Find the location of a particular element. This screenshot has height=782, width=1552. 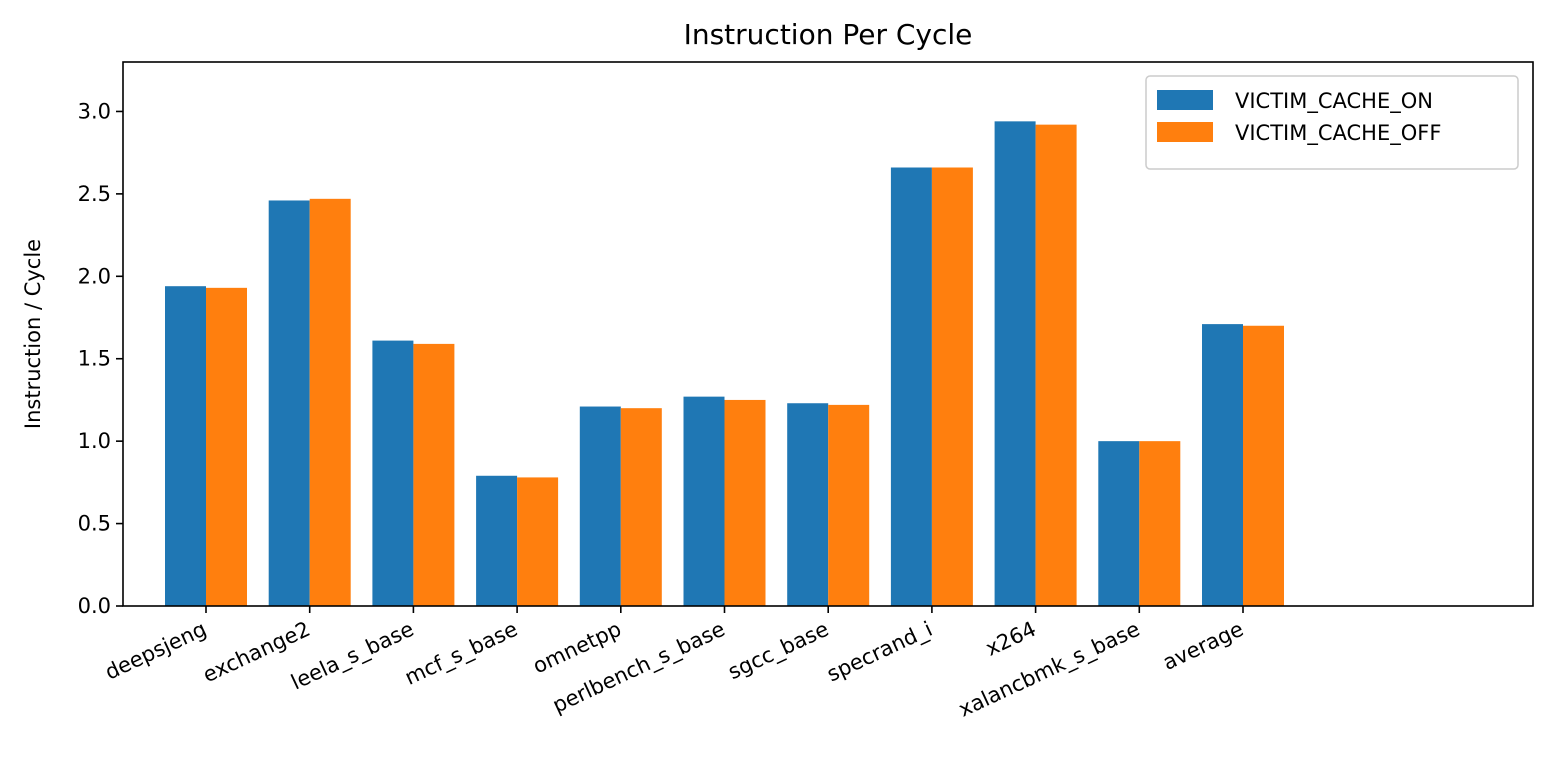

x-tick-label: x264 is located at coordinates (1011, 639).